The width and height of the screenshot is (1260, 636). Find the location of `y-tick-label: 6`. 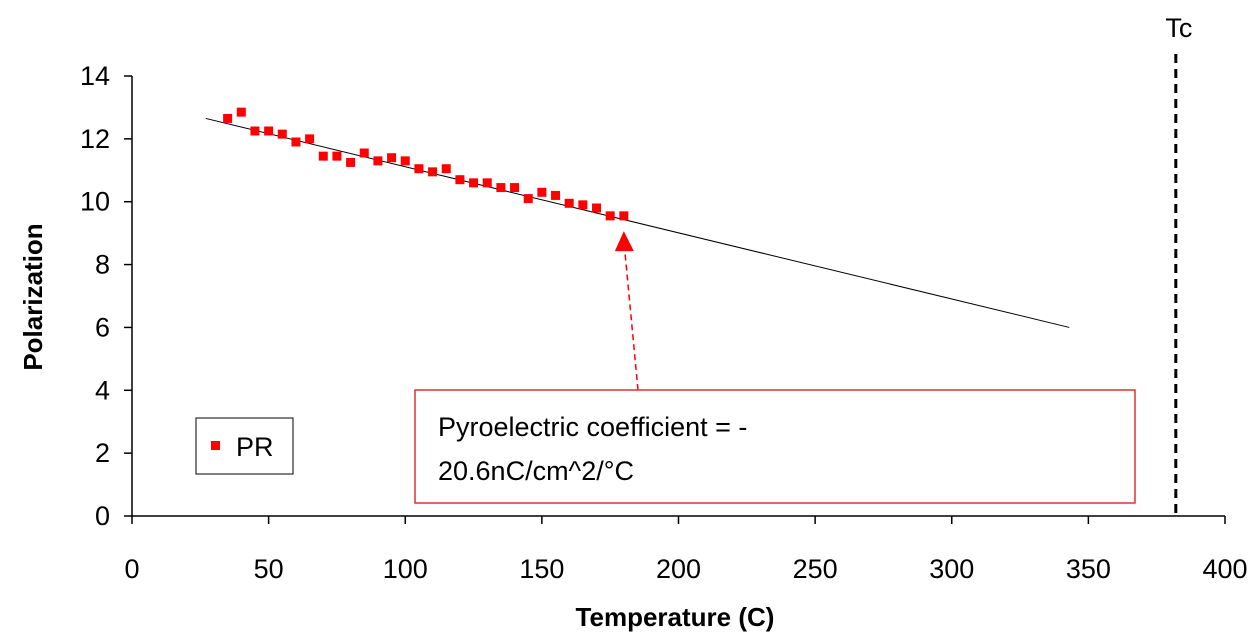

y-tick-label: 6 is located at coordinates (102, 327).